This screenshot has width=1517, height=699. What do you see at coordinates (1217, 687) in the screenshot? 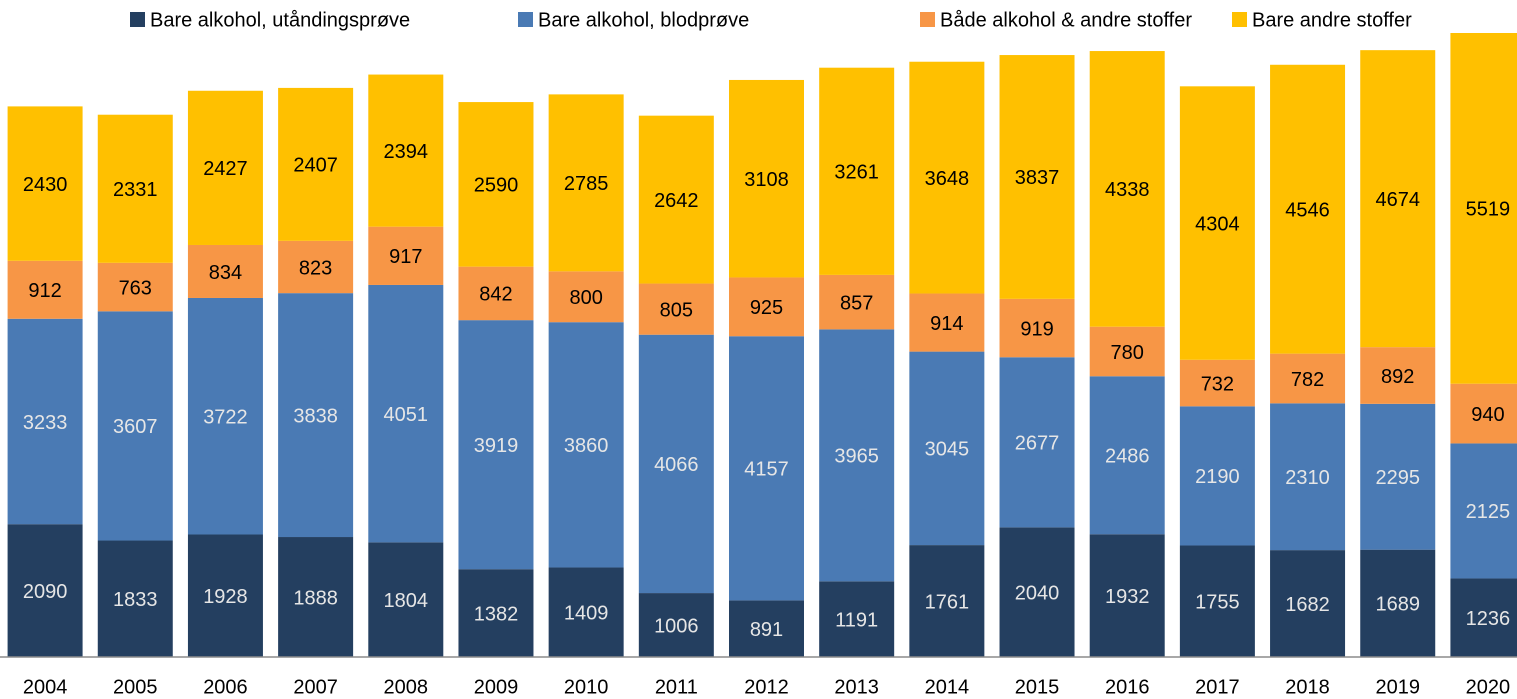
I see `x-tick-label: 2017` at bounding box center [1217, 687].